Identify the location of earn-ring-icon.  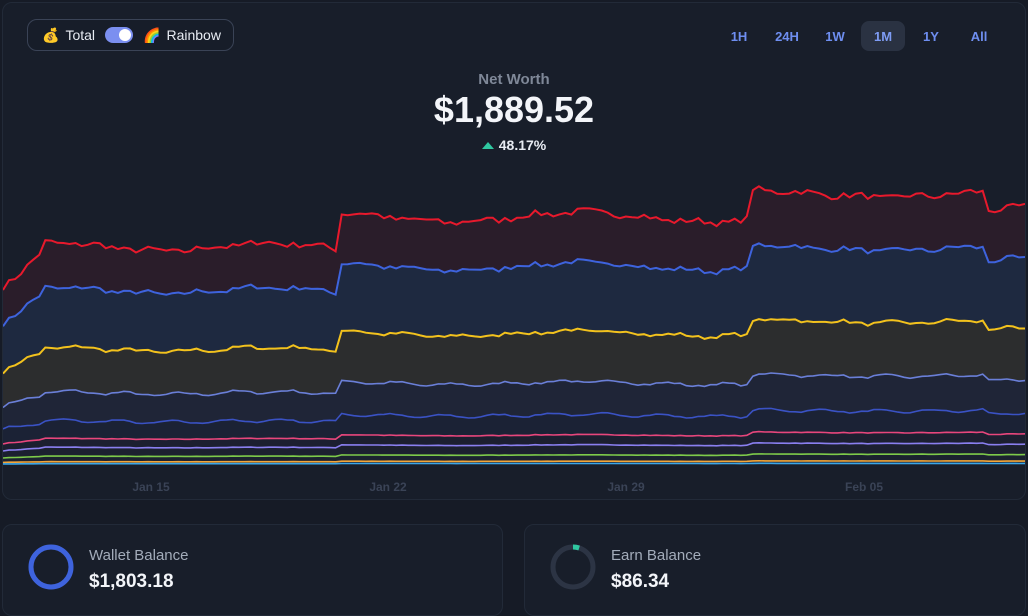
(573, 567).